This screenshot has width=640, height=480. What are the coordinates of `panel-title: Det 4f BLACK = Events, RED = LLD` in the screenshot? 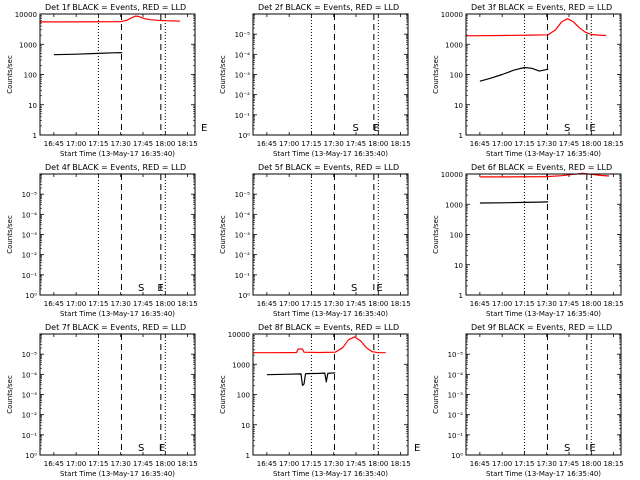 It's located at (115, 167).